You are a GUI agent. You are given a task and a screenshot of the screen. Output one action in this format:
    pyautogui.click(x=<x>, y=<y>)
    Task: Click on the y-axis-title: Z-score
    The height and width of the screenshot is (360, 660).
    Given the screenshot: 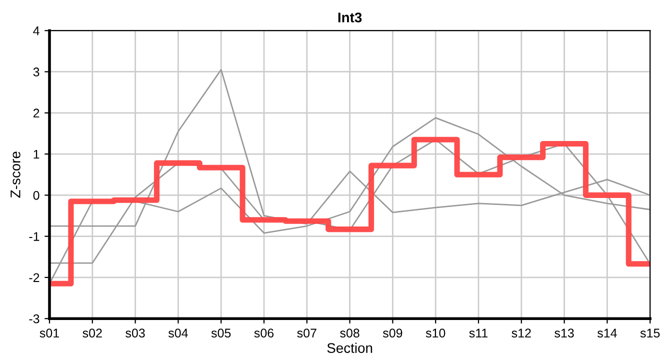 What is the action you would take?
    pyautogui.click(x=15, y=175)
    